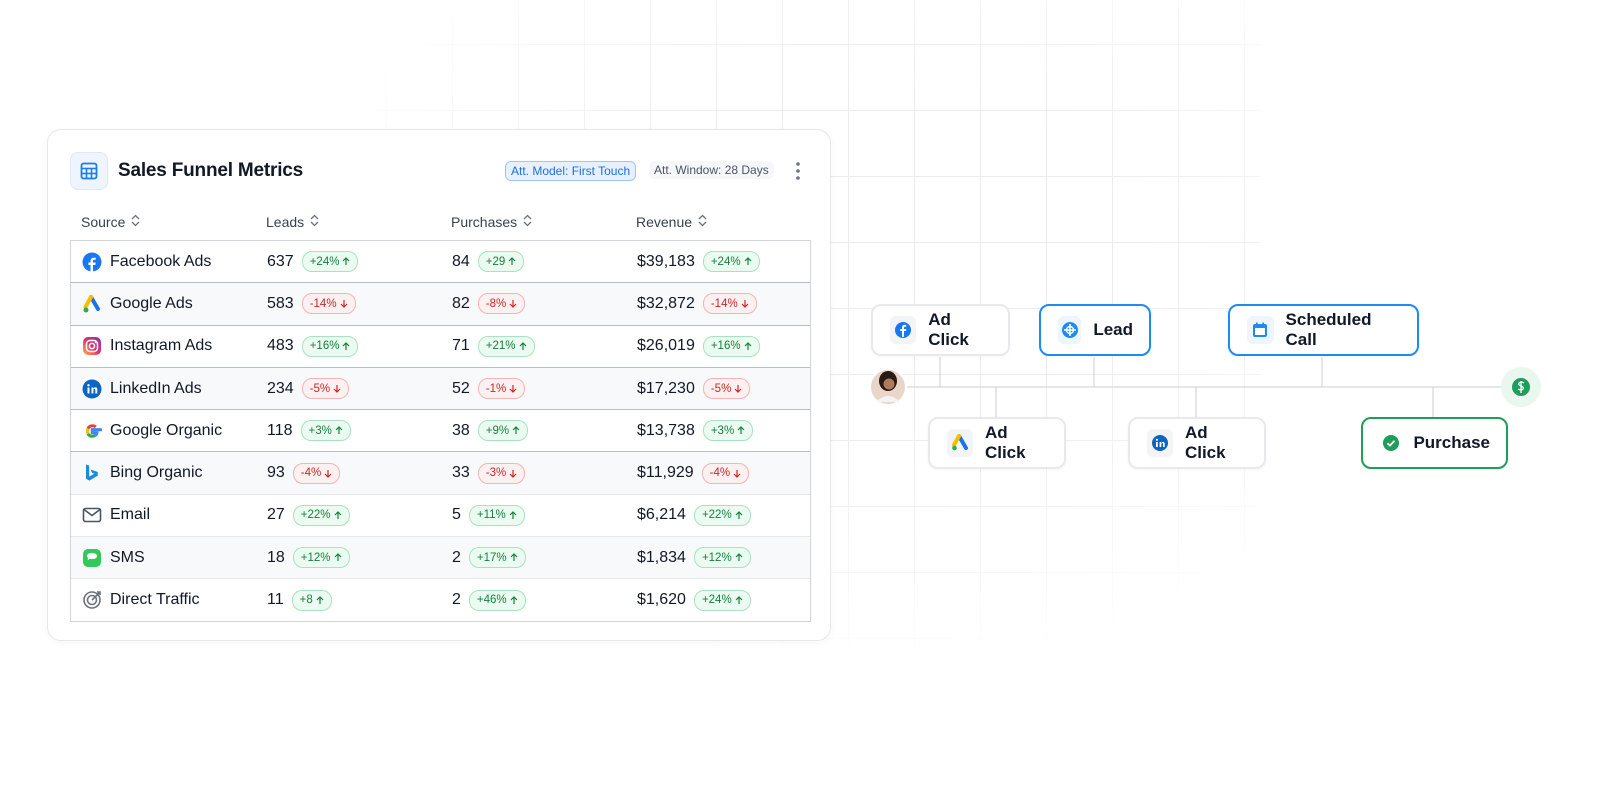  What do you see at coordinates (299, 599) in the screenshot?
I see `metric-cell: 11 +8` at bounding box center [299, 599].